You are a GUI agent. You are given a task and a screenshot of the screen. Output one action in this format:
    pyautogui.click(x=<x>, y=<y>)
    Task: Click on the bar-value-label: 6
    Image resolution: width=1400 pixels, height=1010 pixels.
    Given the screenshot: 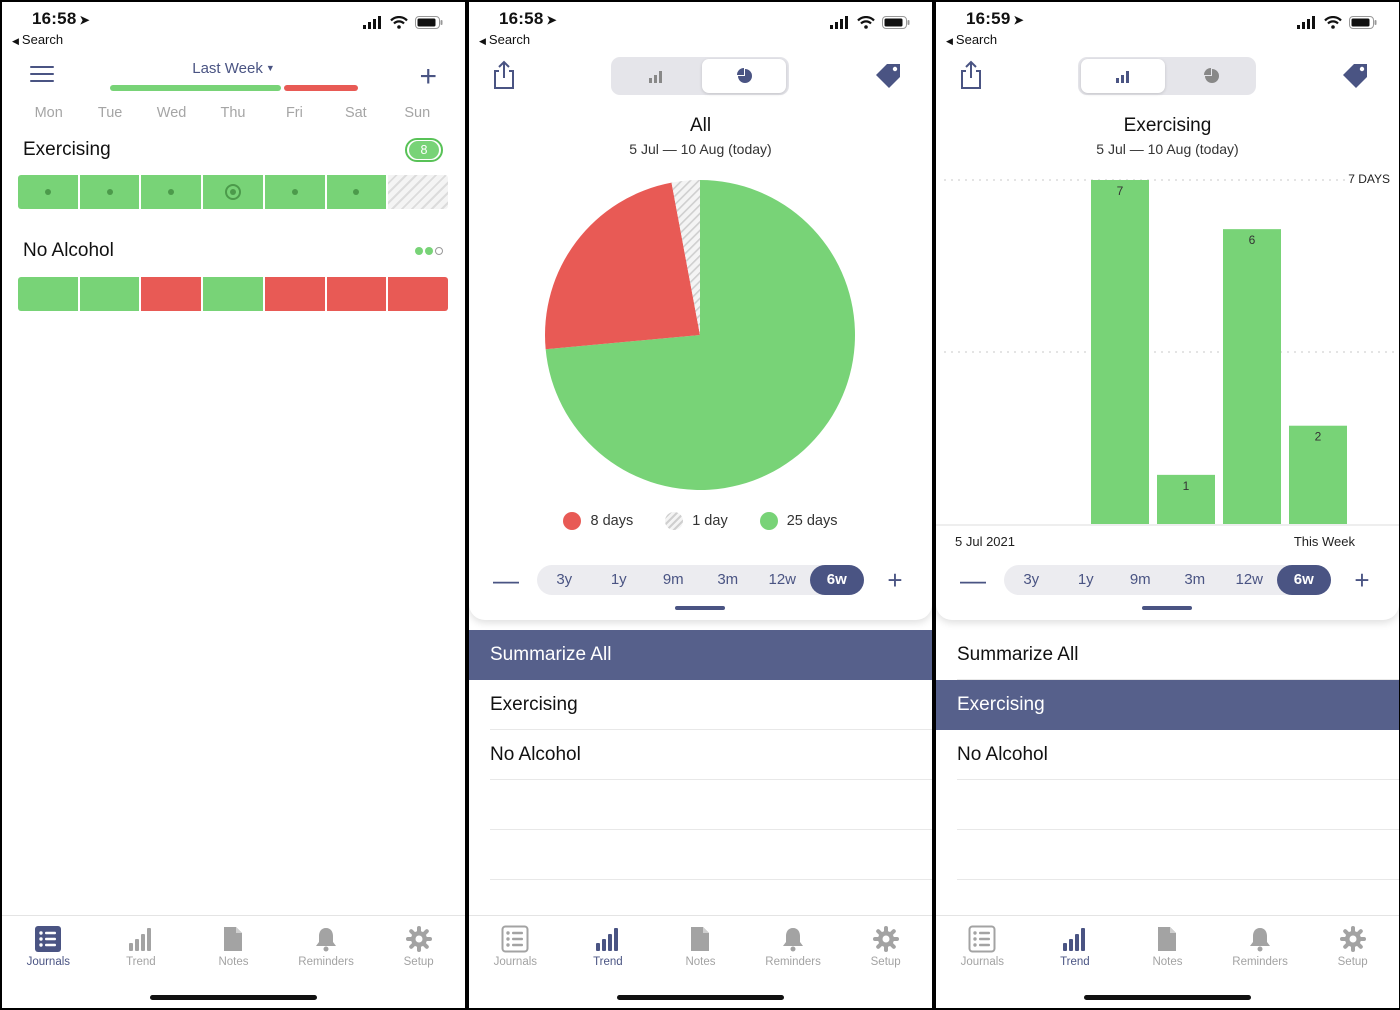 What is the action you would take?
    pyautogui.click(x=1252, y=240)
    